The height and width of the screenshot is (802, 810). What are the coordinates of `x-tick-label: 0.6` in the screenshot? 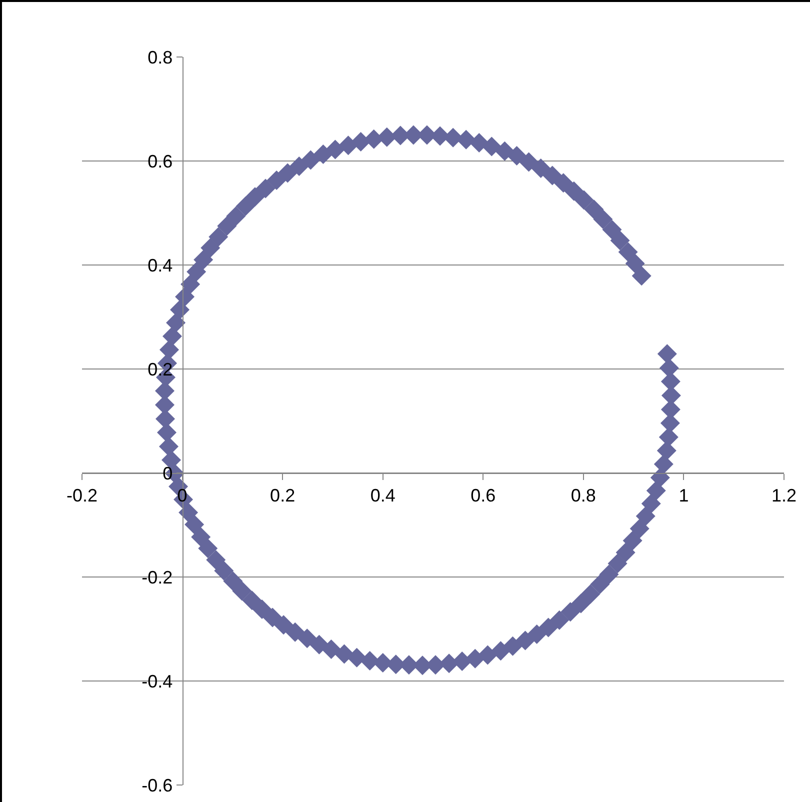 It's located at (483, 496).